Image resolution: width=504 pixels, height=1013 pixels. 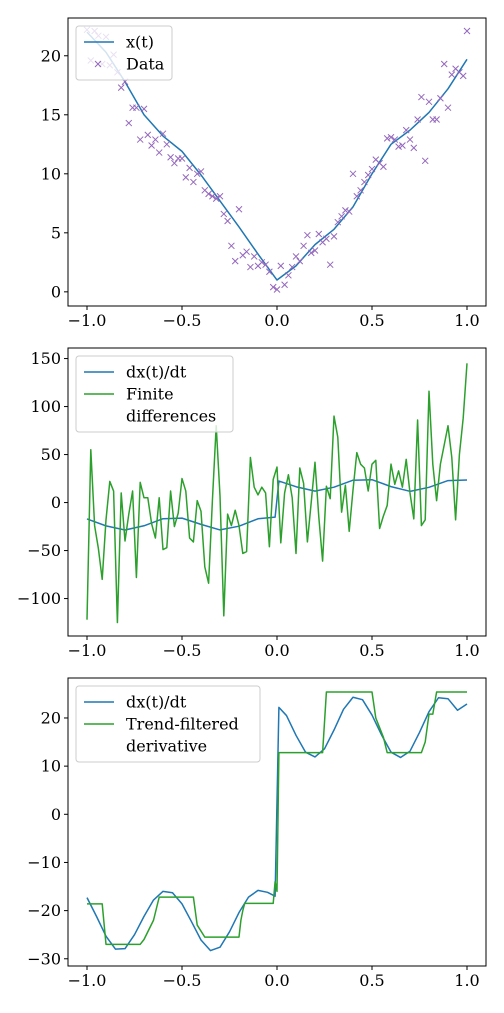 I want to click on y-tick-label: −100, so click(x=39, y=598).